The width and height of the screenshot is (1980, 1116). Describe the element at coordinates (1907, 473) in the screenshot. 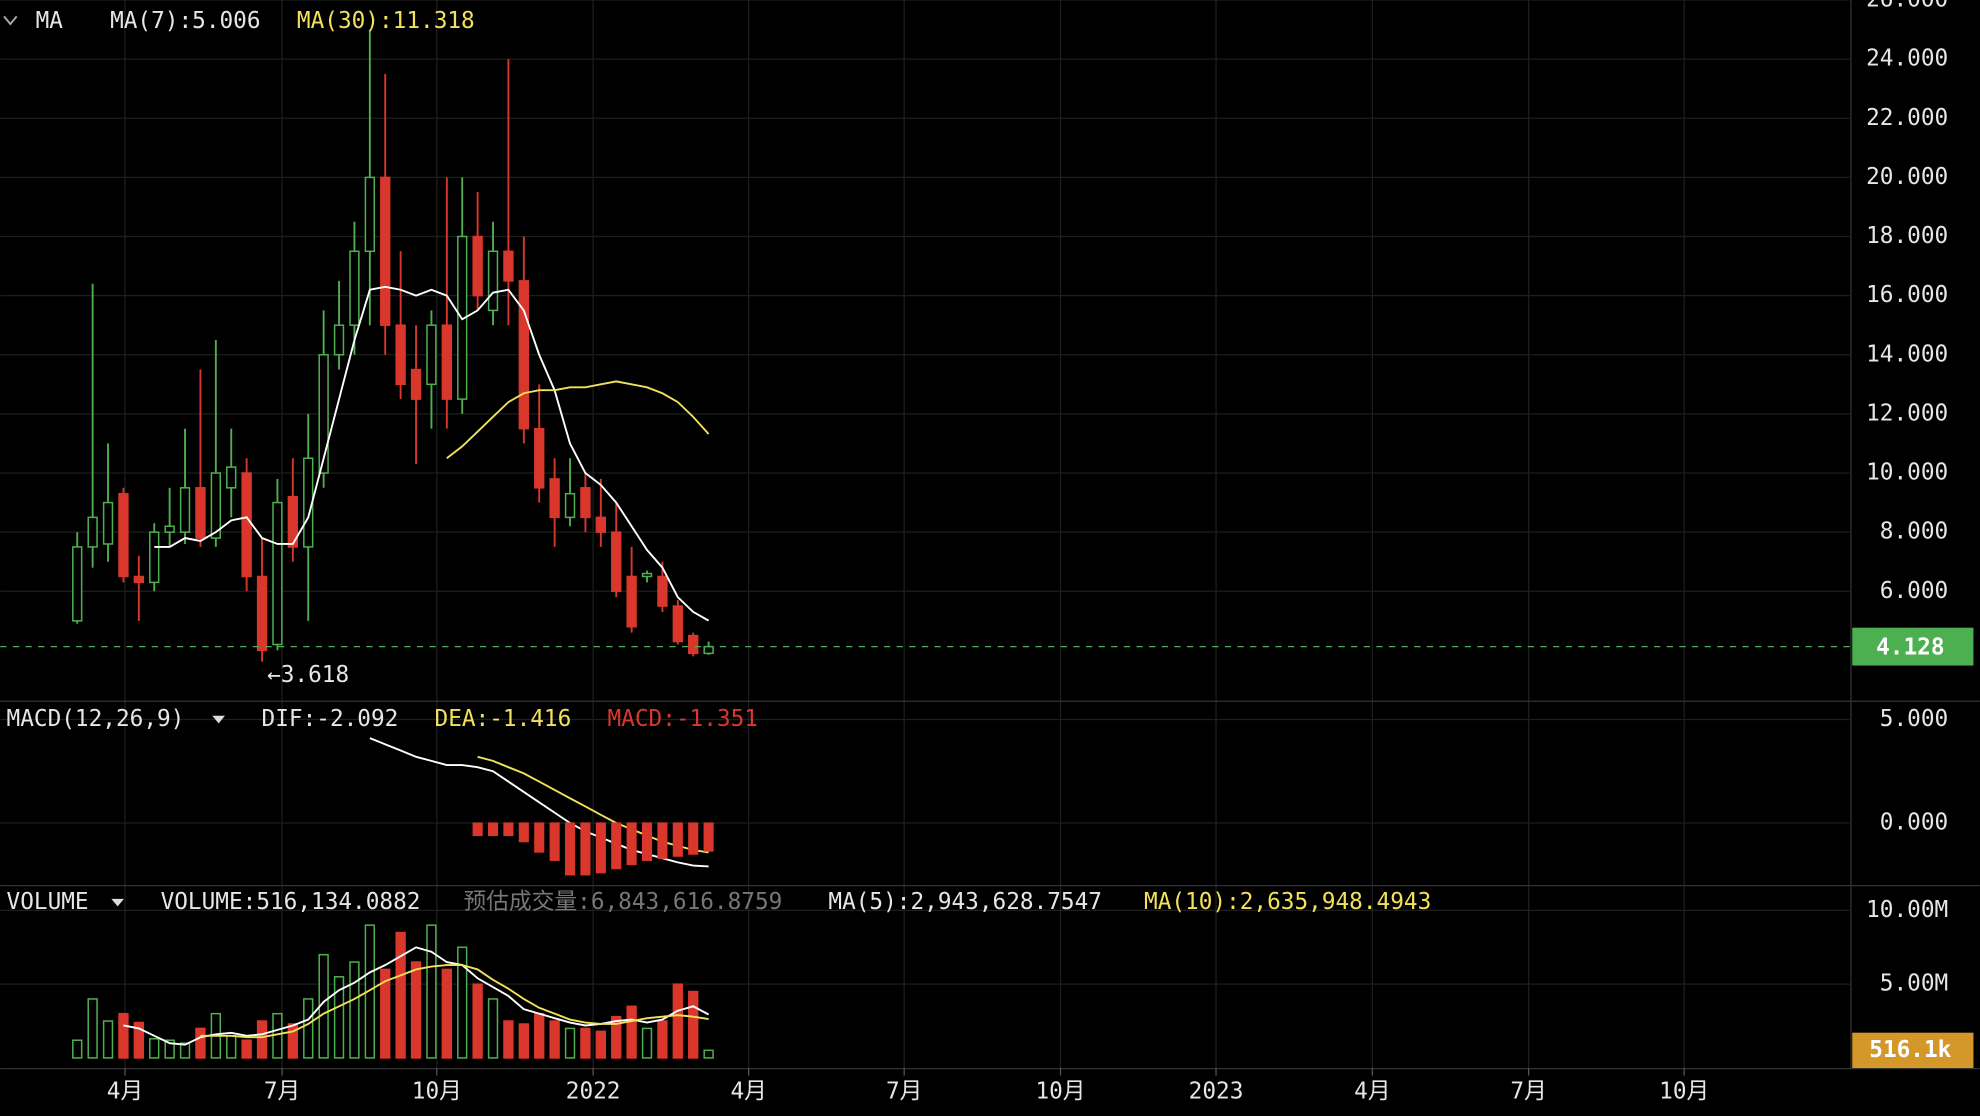

I see `y-tick-label: 10.000` at that location.